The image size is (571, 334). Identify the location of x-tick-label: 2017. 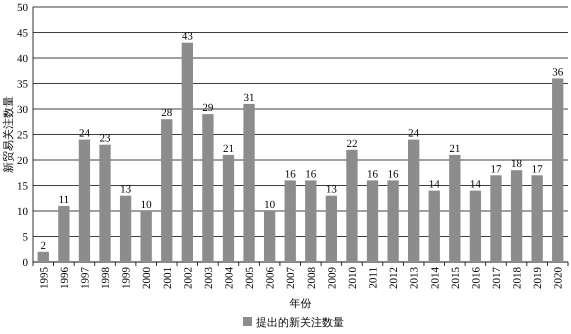
(496, 277).